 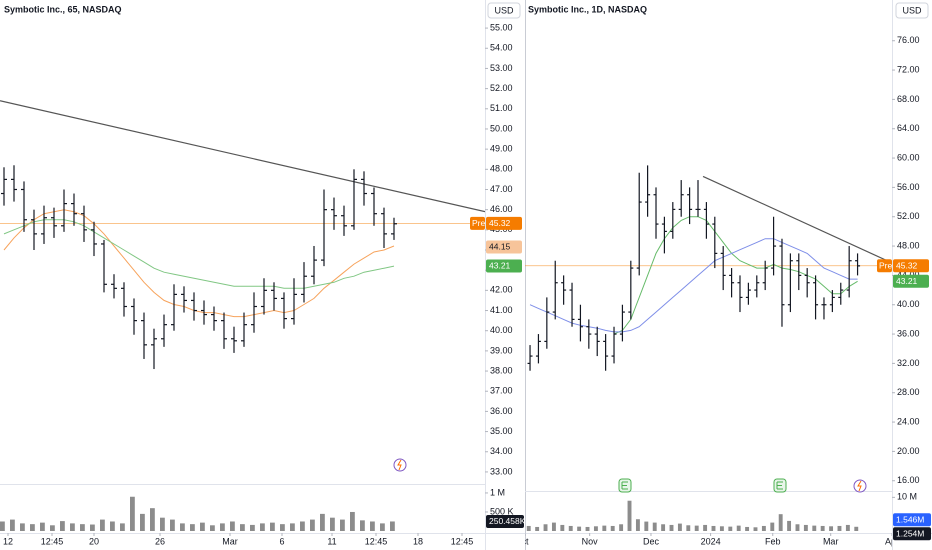 What do you see at coordinates (501, 310) in the screenshot?
I see `y-tick-label: 41.00` at bounding box center [501, 310].